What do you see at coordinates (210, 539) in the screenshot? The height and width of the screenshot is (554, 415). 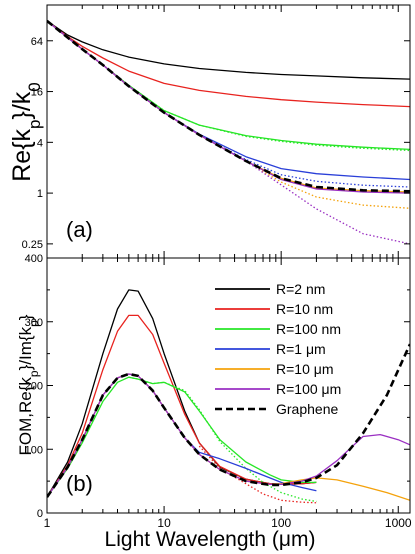 I see `x-axis-label: Light Wavelength (μm)` at bounding box center [210, 539].